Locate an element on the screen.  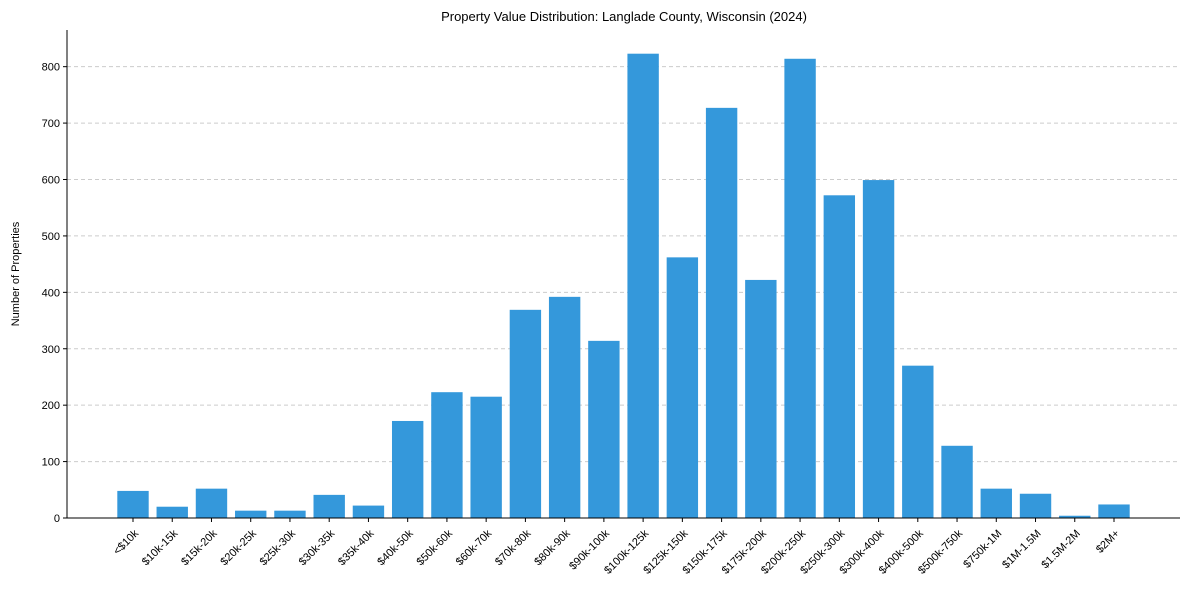
x-tick-label: $60k-70k is located at coordinates (474, 547).